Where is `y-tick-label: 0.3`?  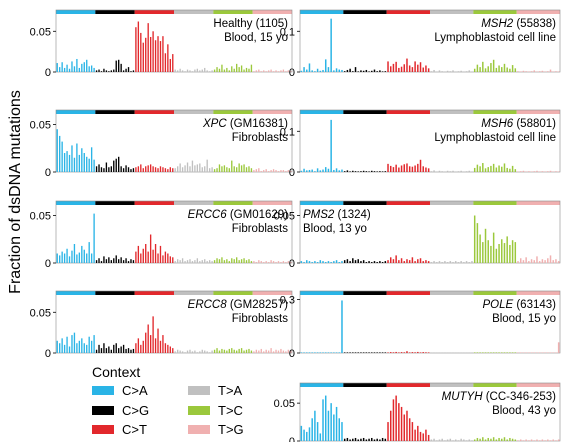 y-tick-label: 0.3 is located at coordinates (287, 301).